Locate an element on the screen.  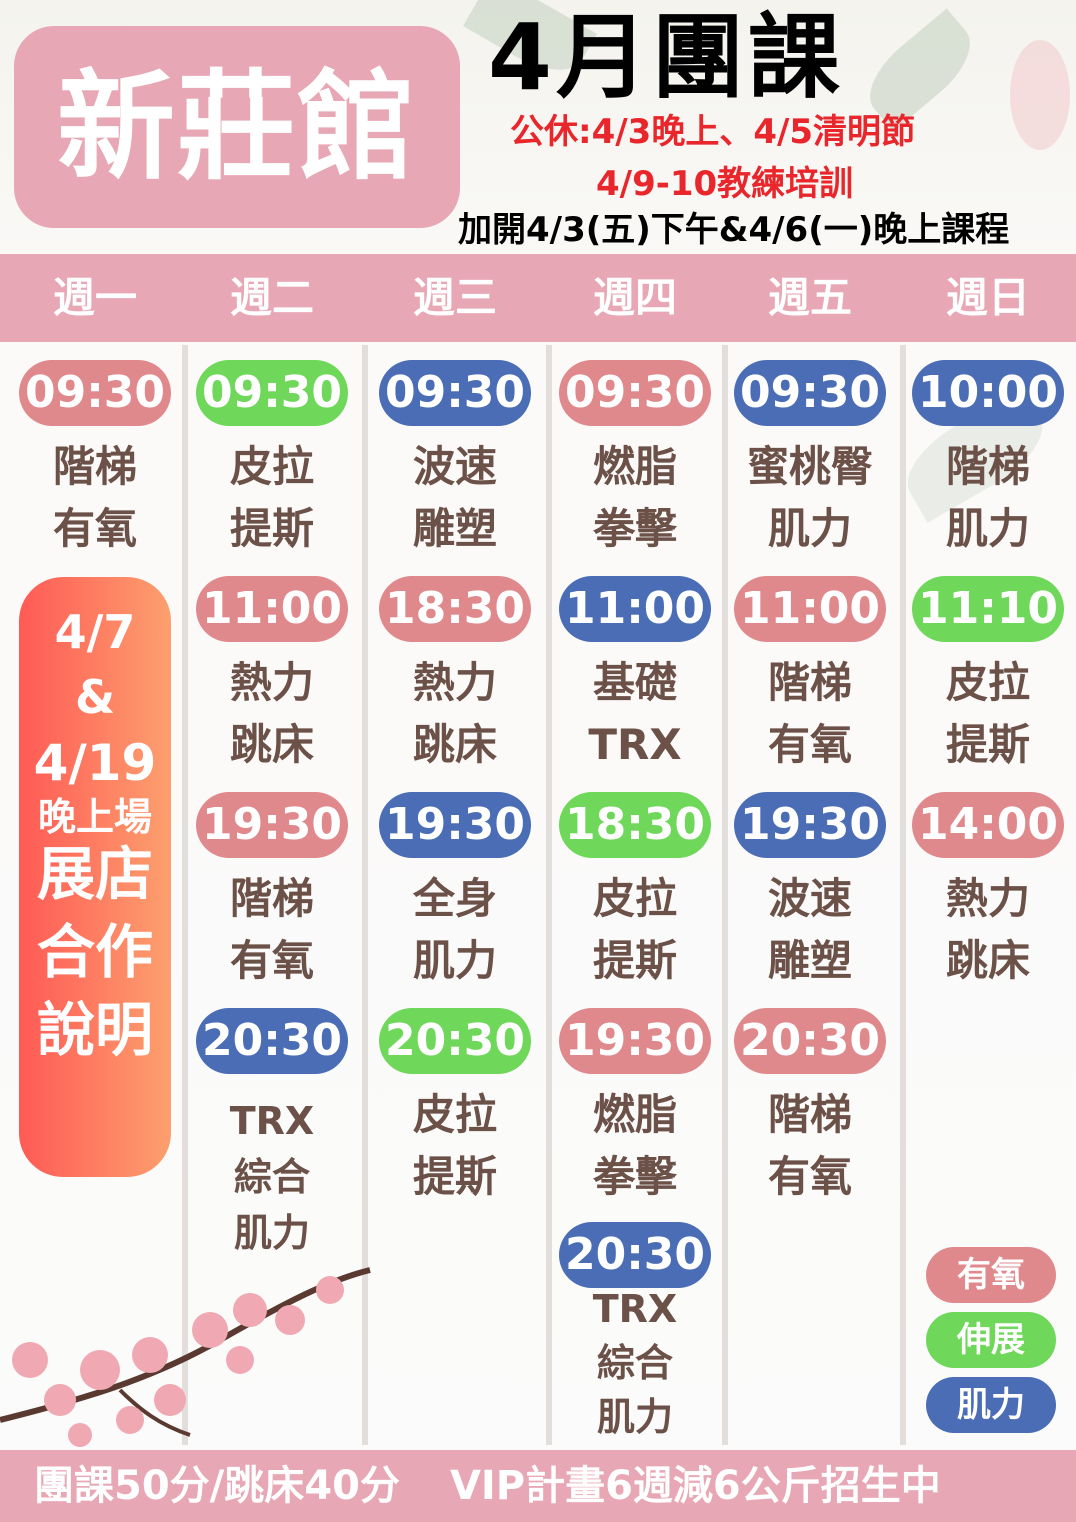
class-time-pill: 11:10 is located at coordinates (988, 609).